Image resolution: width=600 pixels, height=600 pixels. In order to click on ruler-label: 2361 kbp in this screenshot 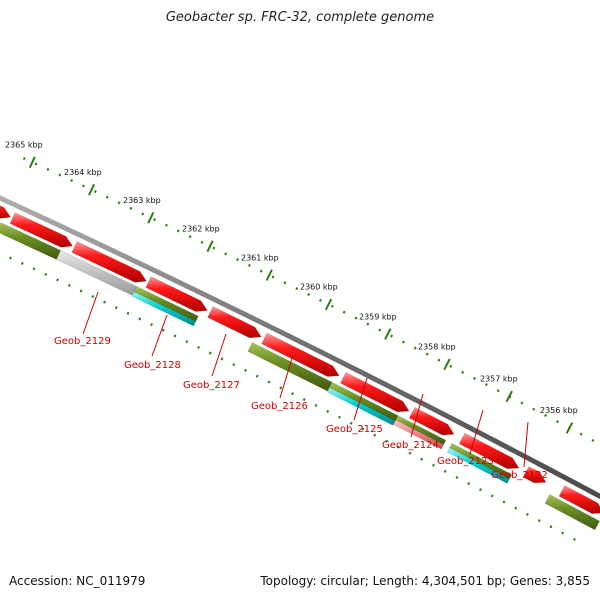, I will do `click(260, 257)`.